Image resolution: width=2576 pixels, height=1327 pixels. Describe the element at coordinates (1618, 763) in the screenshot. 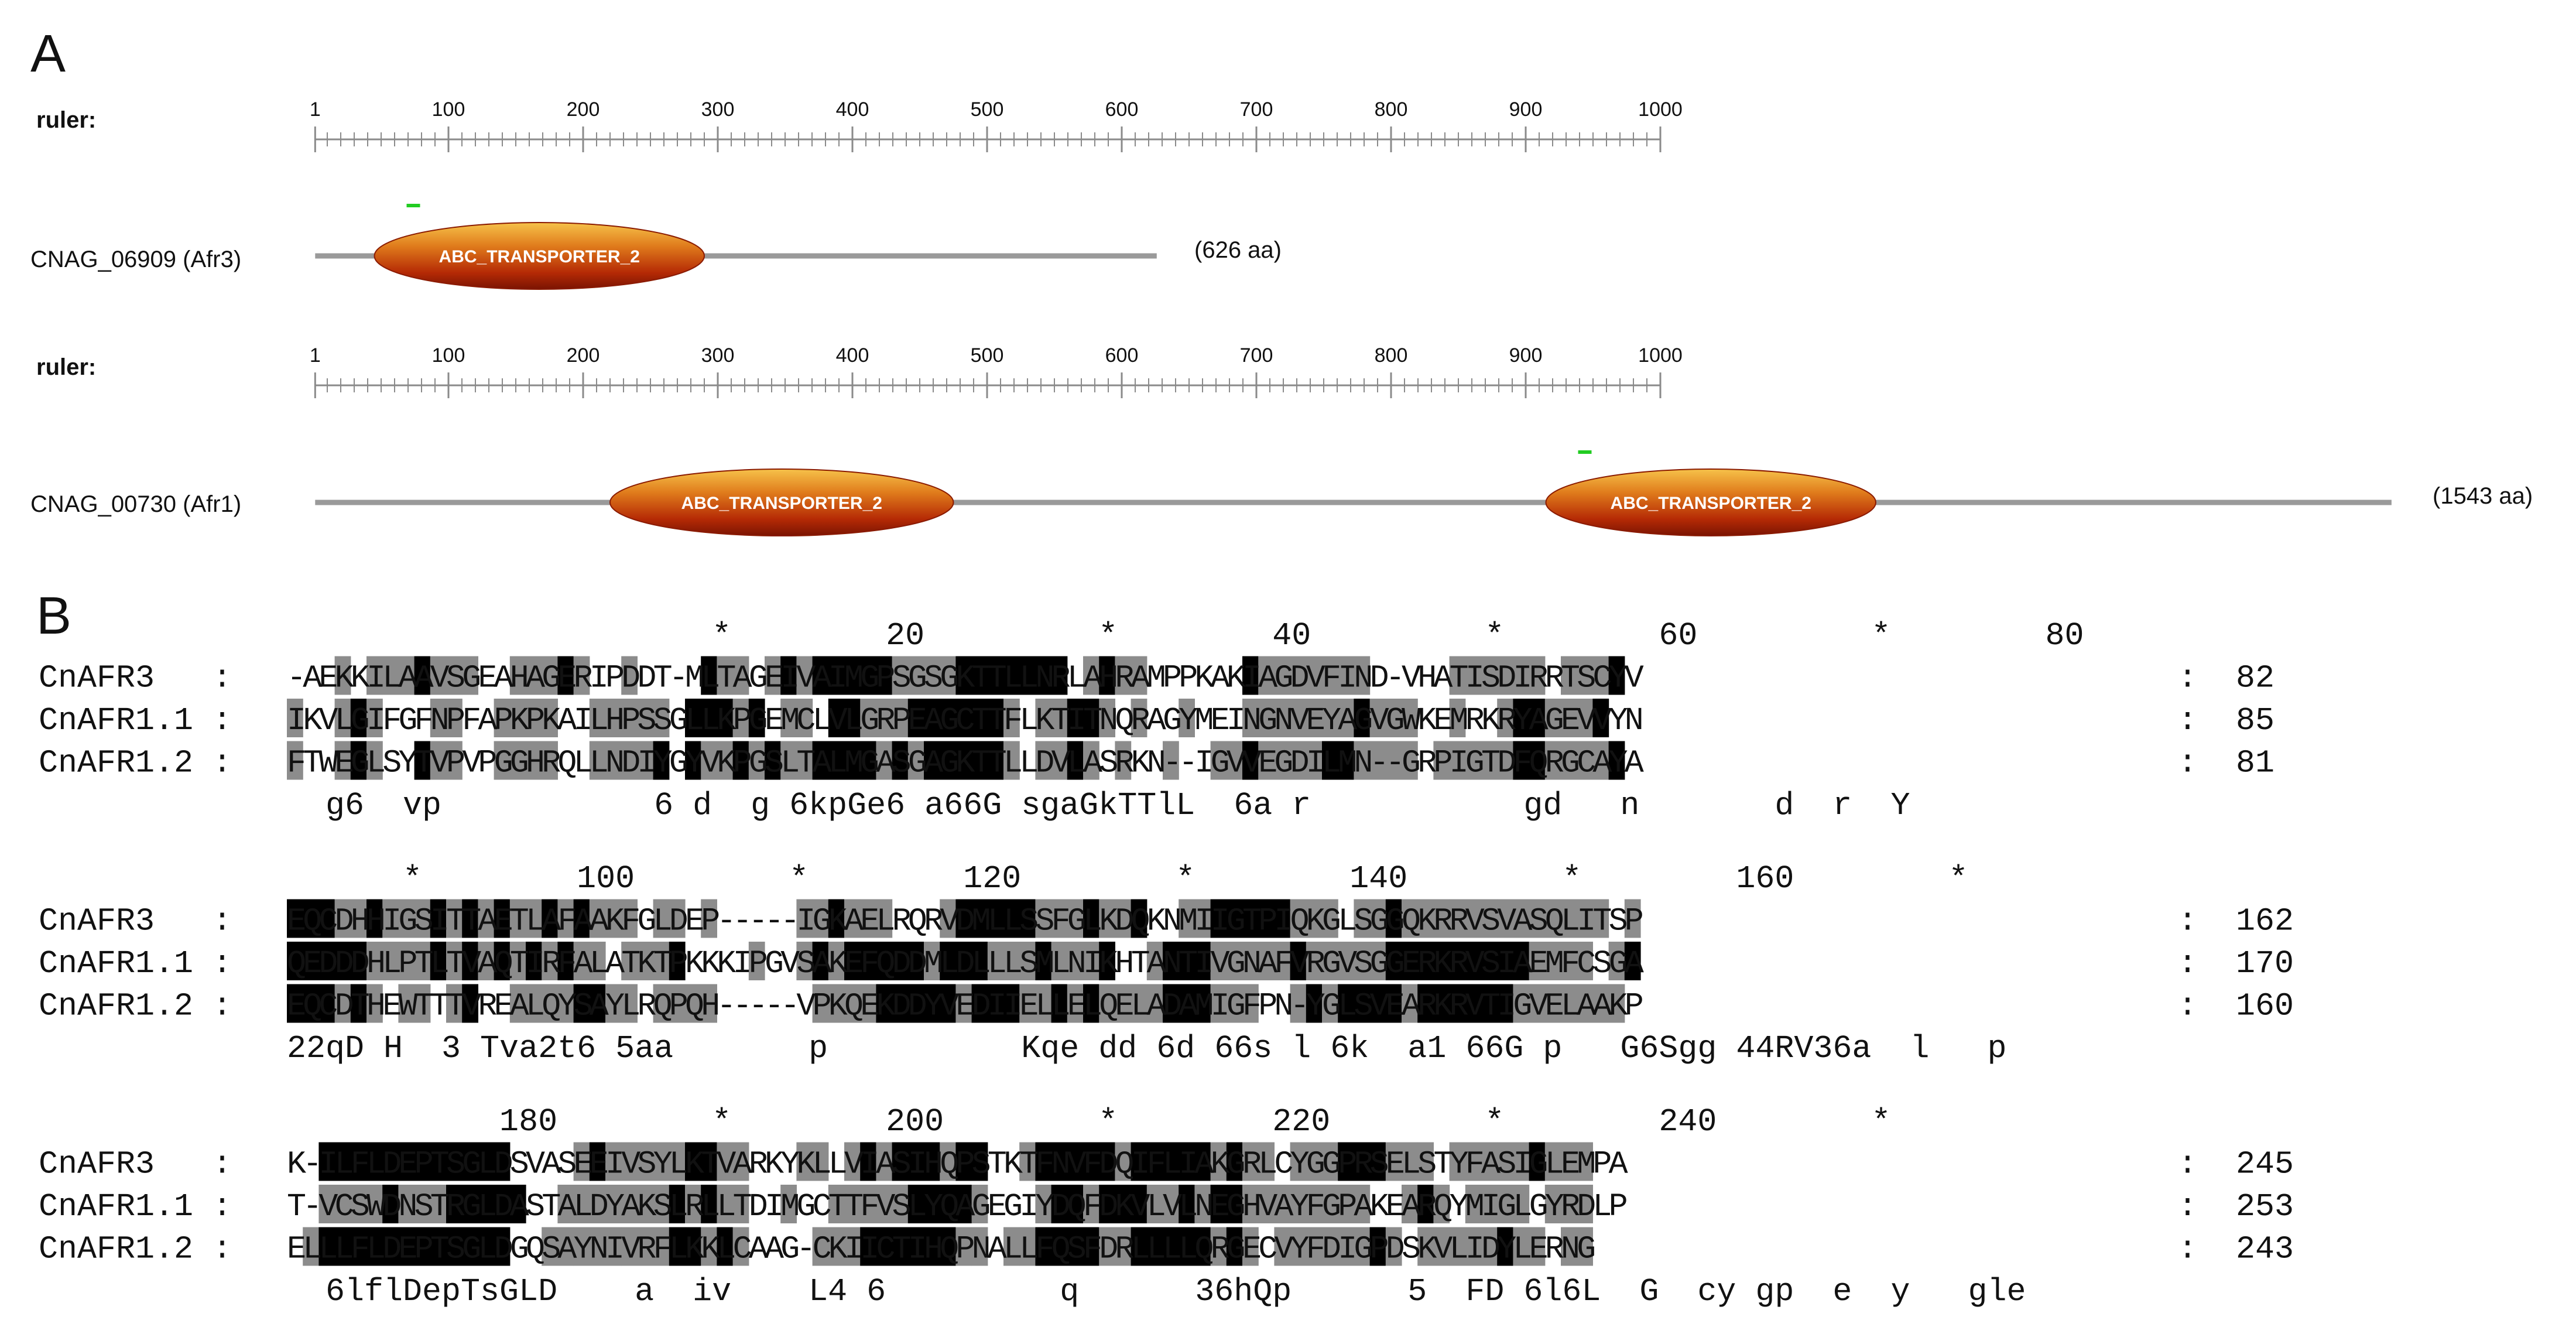

I see `residue: Y` at that location.